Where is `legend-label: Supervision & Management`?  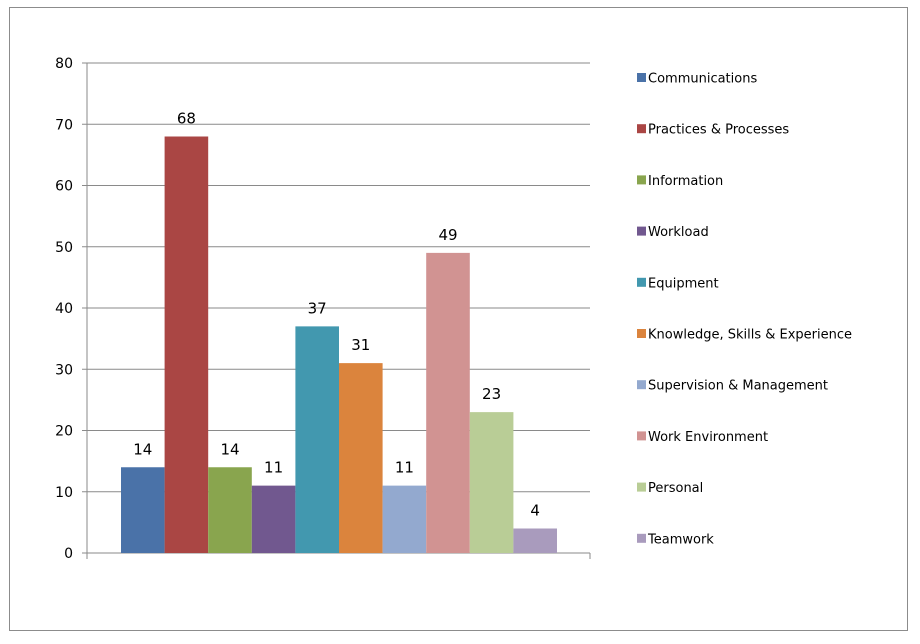
legend-label: Supervision & Management is located at coordinates (738, 386).